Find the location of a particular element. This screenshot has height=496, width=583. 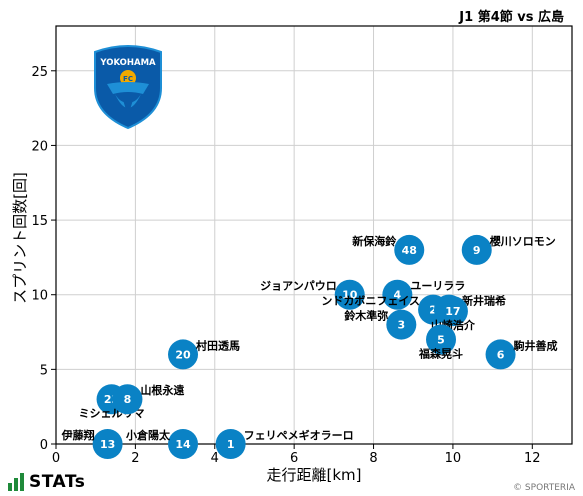

data-point: 3 鈴木準弥 is located at coordinates (380, 324).